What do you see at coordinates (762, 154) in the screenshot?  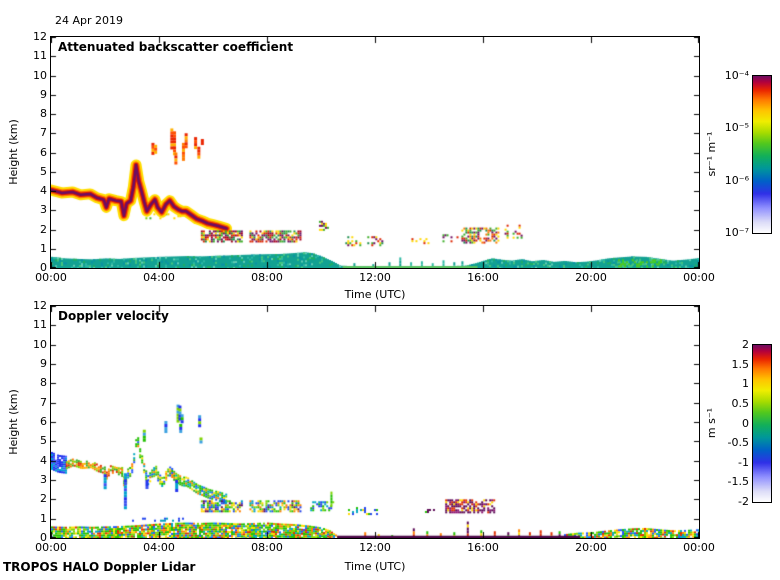 I see `backscatter-colorbar` at bounding box center [762, 154].